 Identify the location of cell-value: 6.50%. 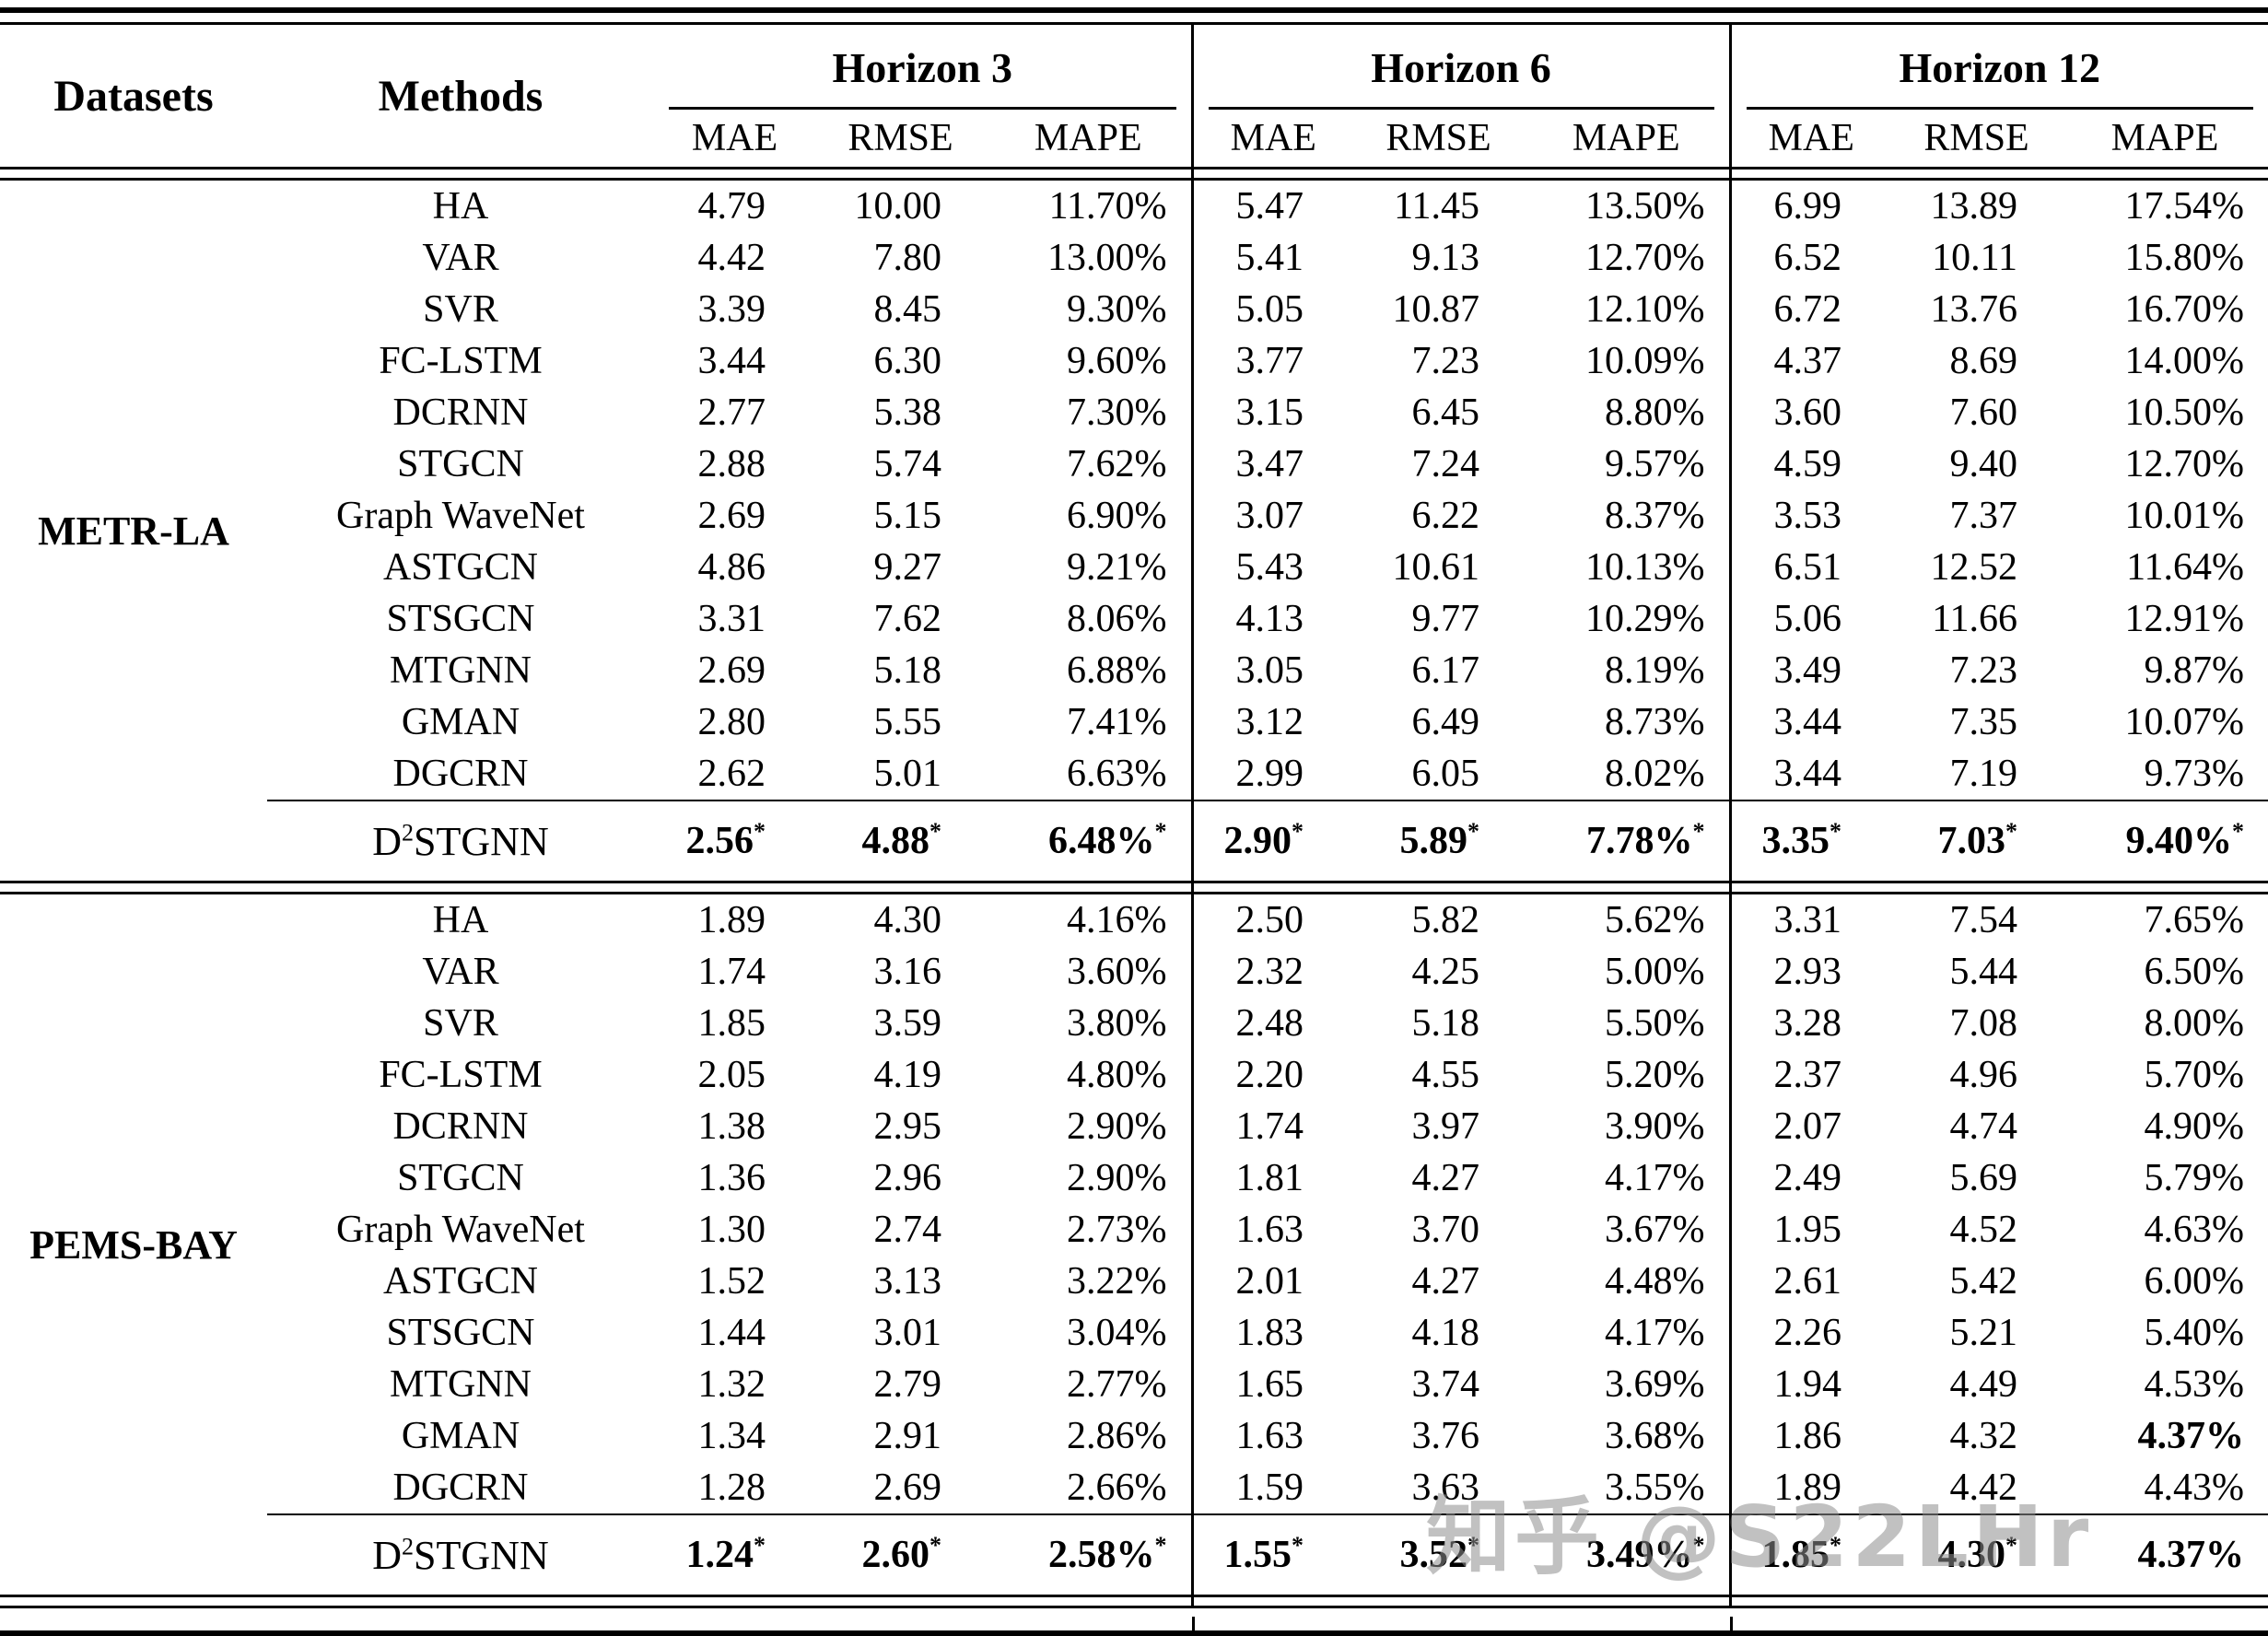
(2194, 972).